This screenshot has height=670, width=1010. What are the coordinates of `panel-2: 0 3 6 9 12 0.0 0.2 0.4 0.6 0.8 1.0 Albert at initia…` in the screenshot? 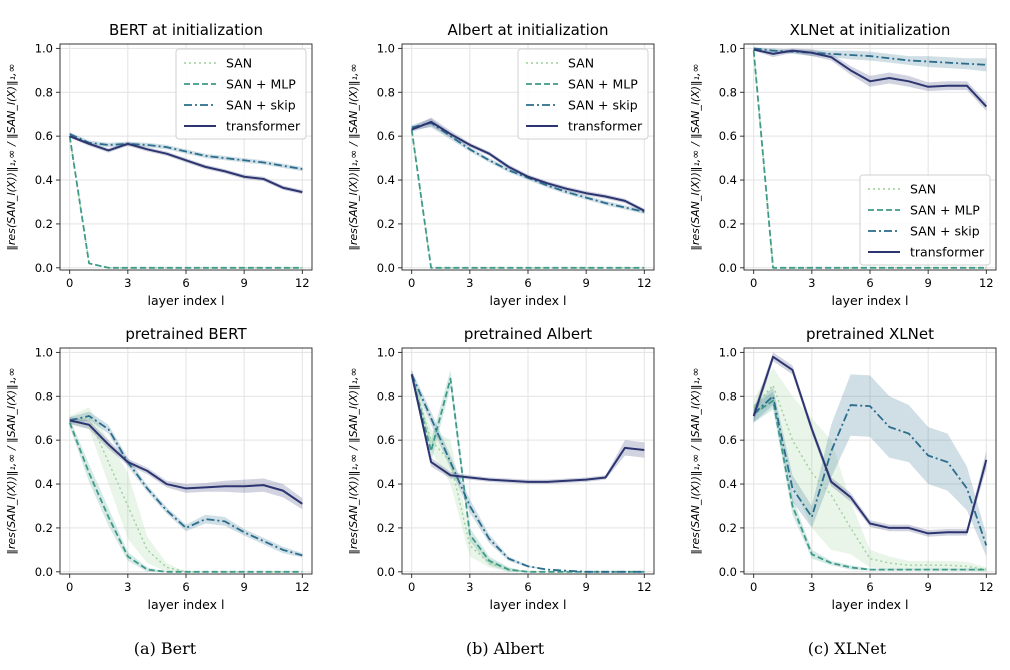 It's located at (501, 164).